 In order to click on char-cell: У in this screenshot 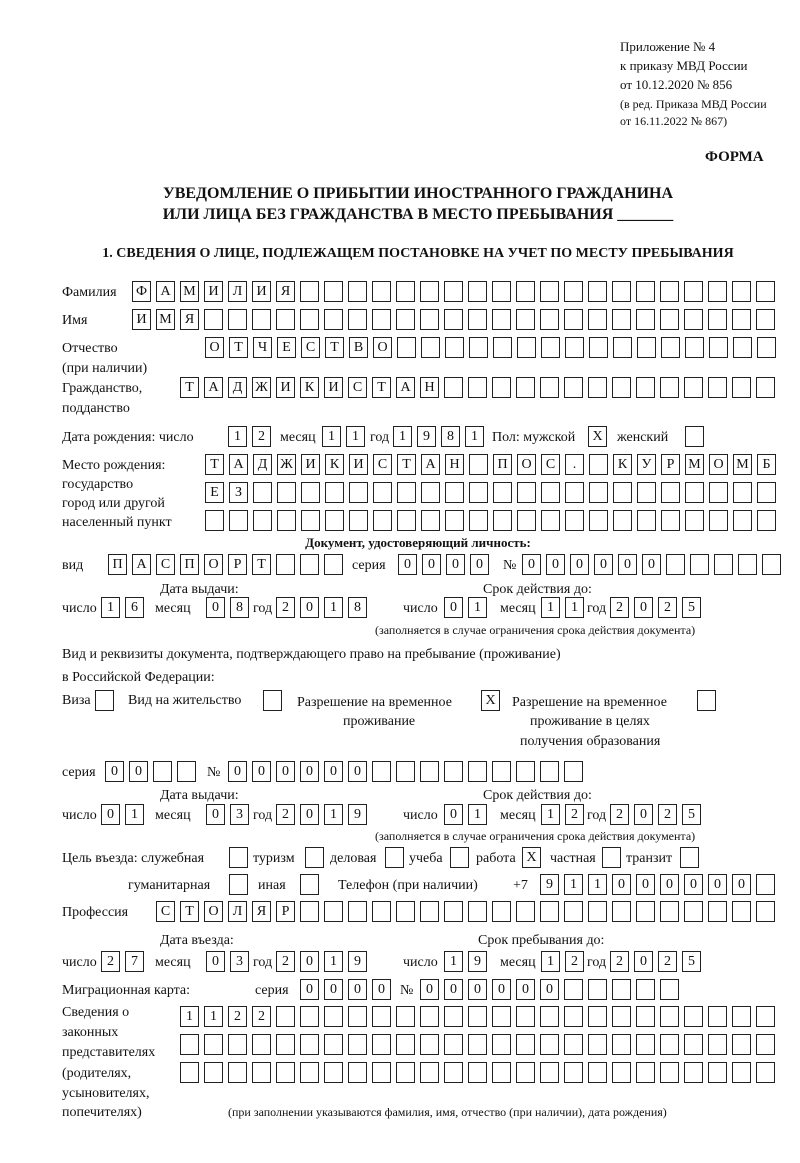, I will do `click(646, 464)`.